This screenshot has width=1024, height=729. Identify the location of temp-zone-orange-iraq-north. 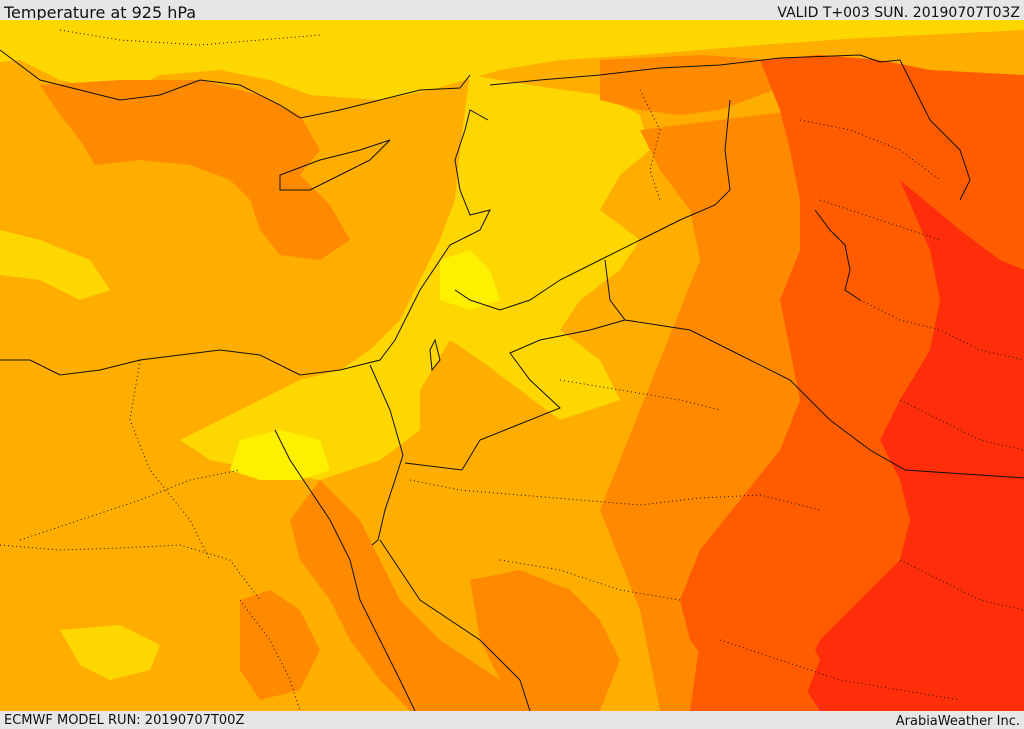
(700, 85).